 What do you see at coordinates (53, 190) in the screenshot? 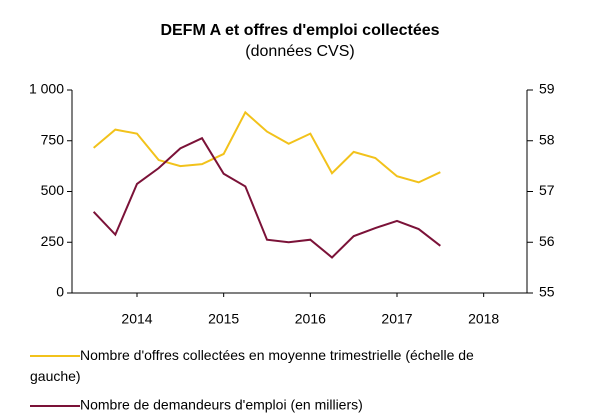
I see `y-tick-label: 500` at bounding box center [53, 190].